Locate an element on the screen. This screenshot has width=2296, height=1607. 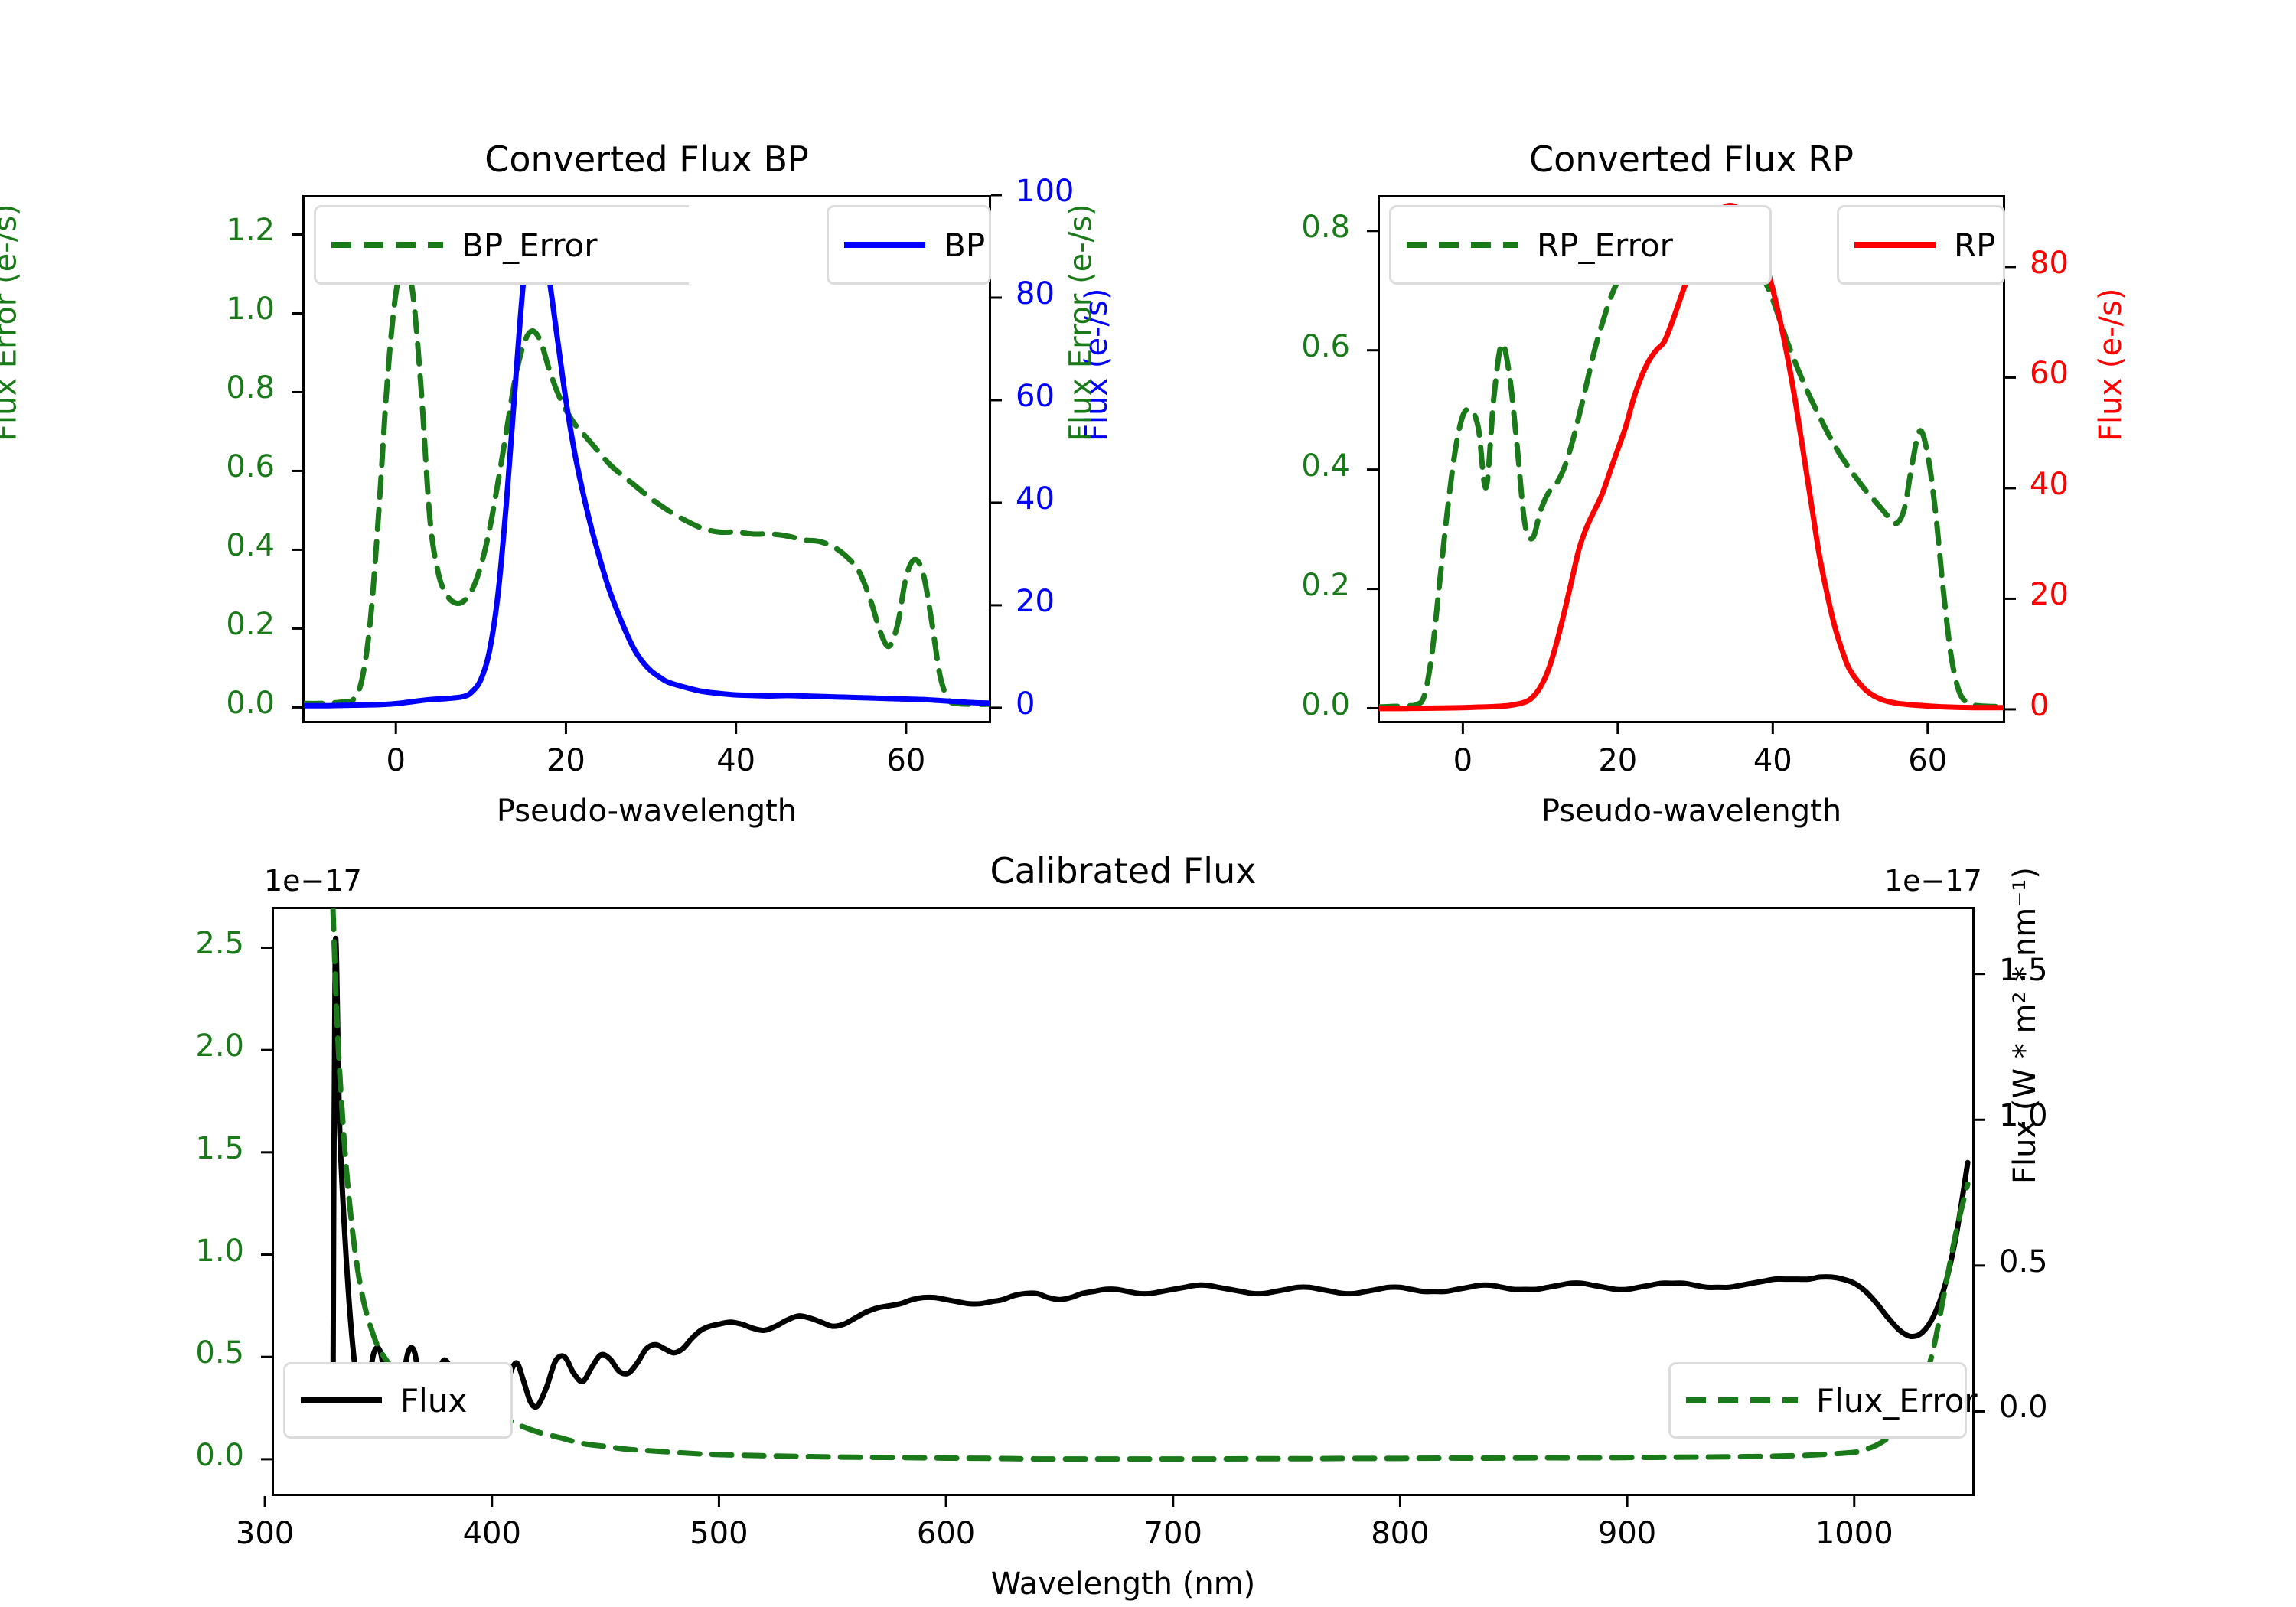
legend-rp-error: RP_Error is located at coordinates (1580, 245).